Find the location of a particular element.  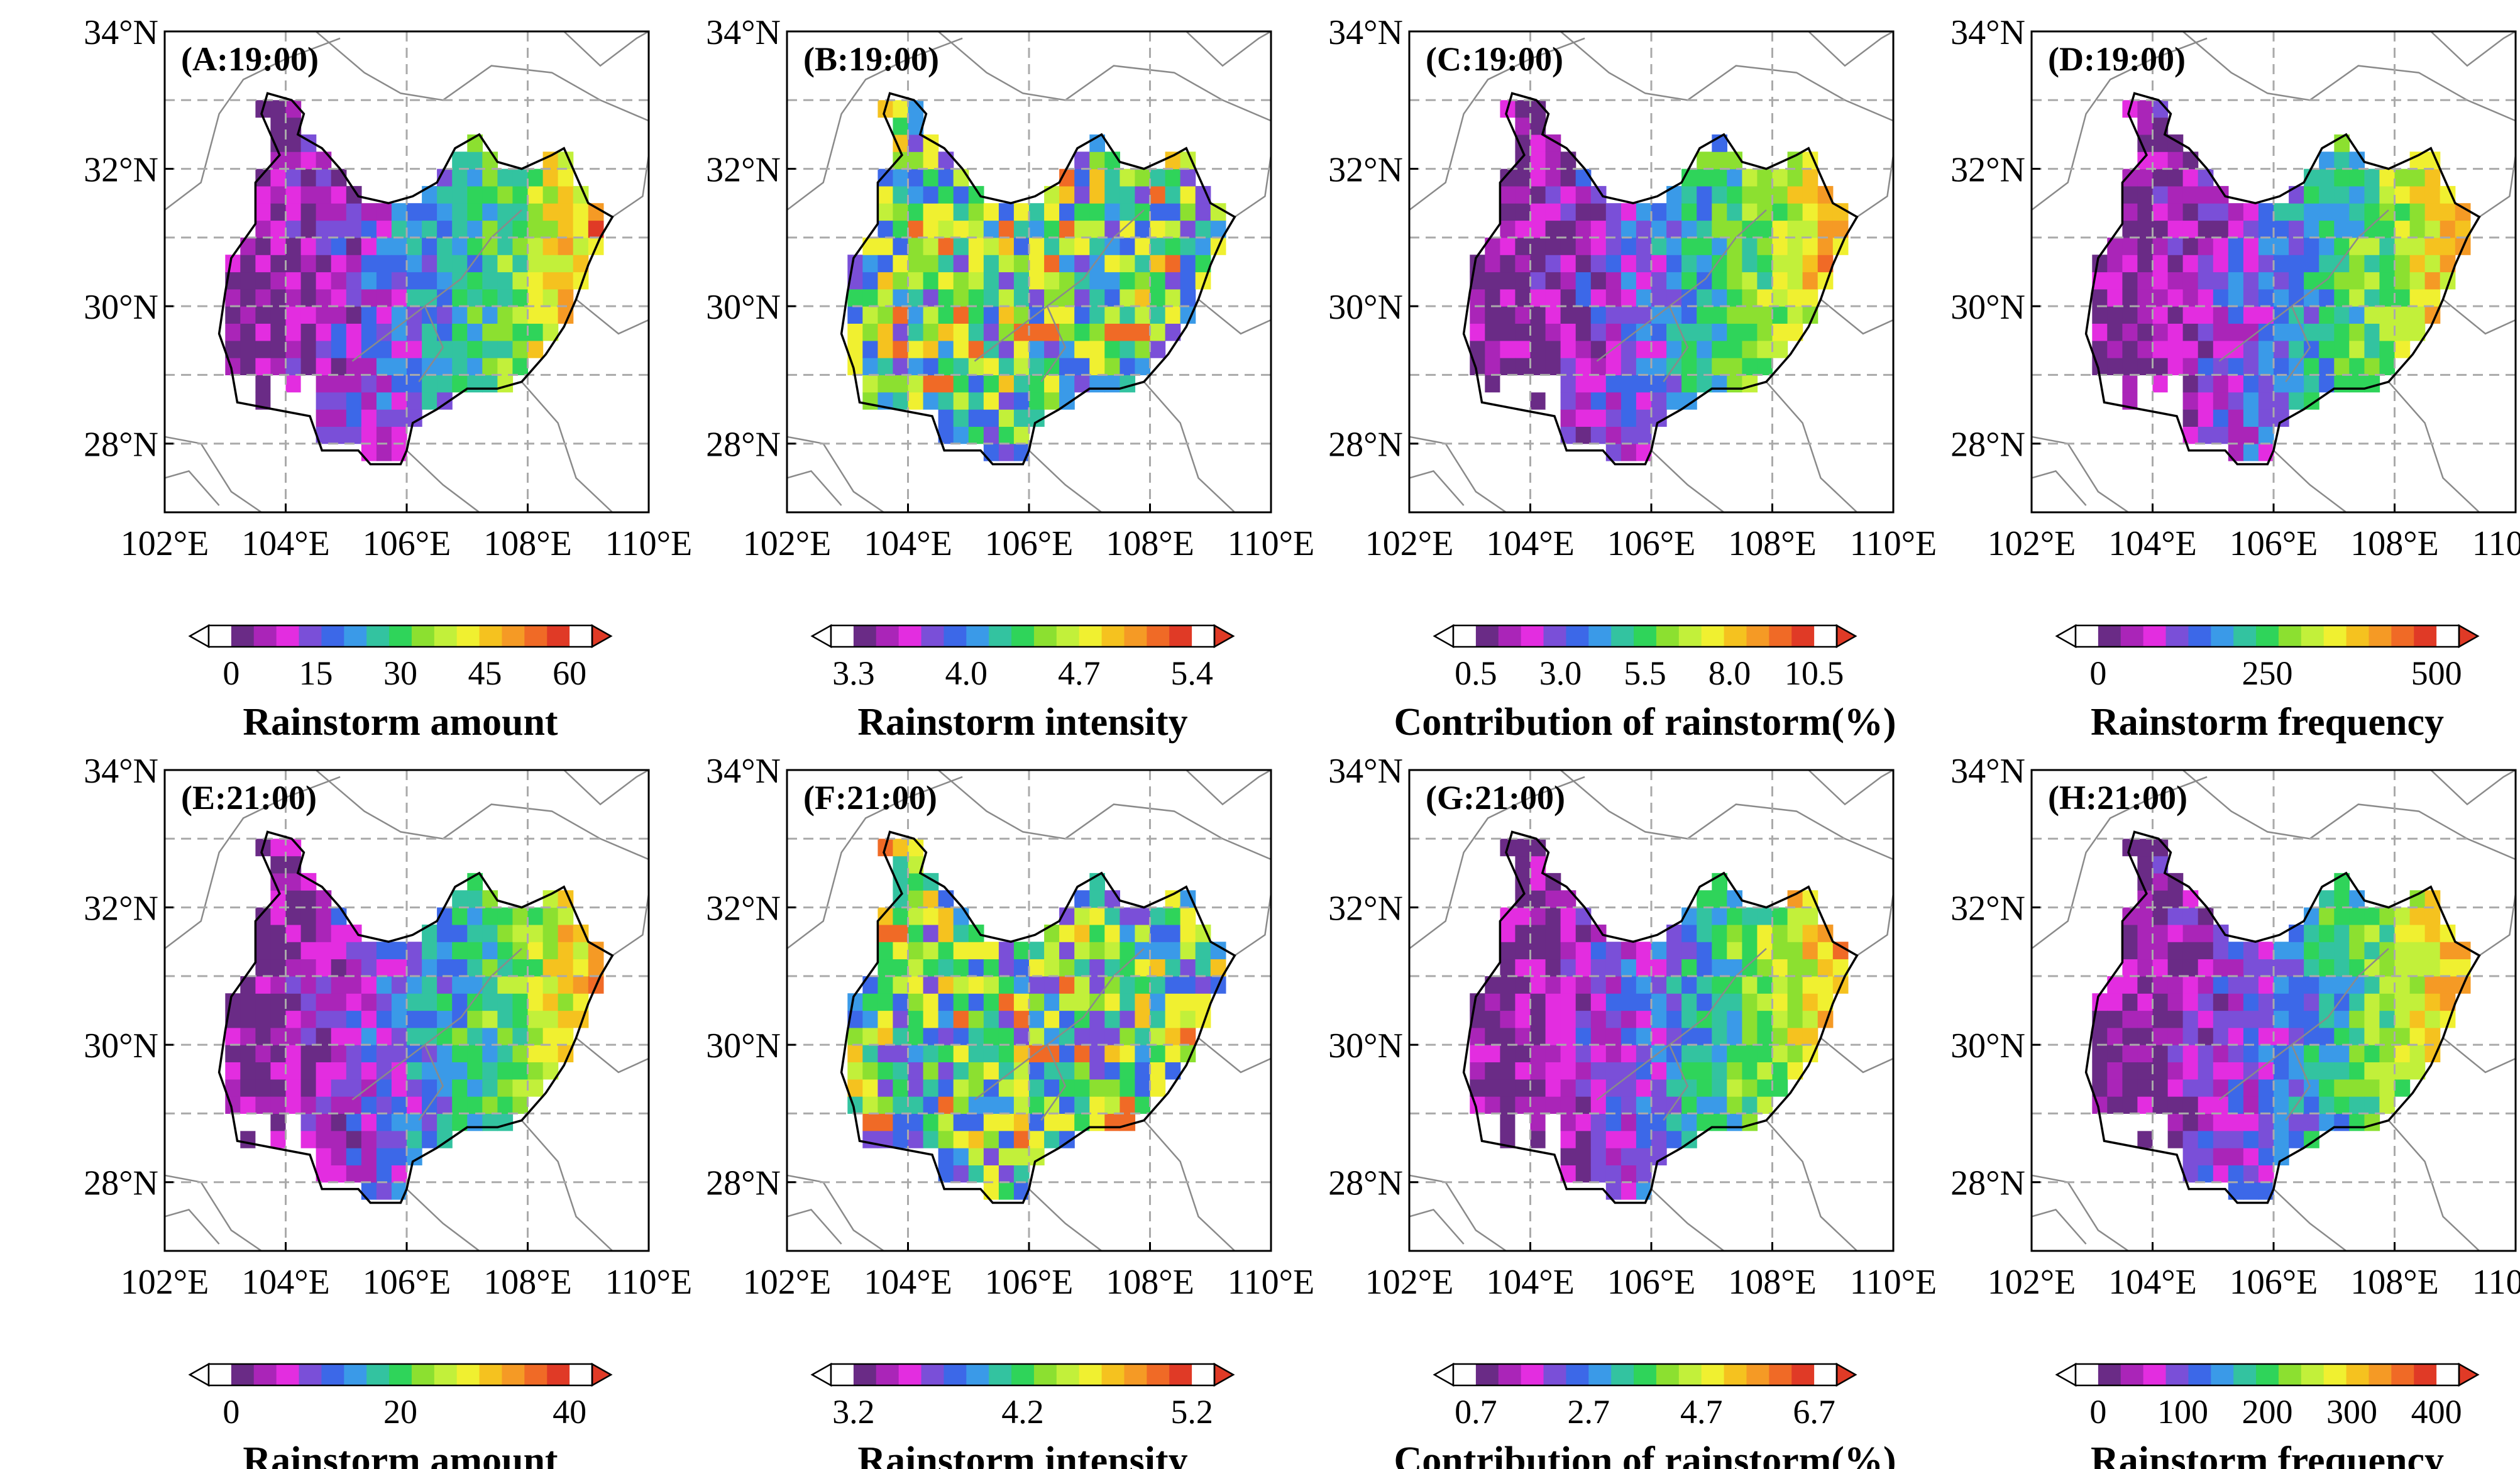

colorbar-tick-label: 45 is located at coordinates (485, 673).